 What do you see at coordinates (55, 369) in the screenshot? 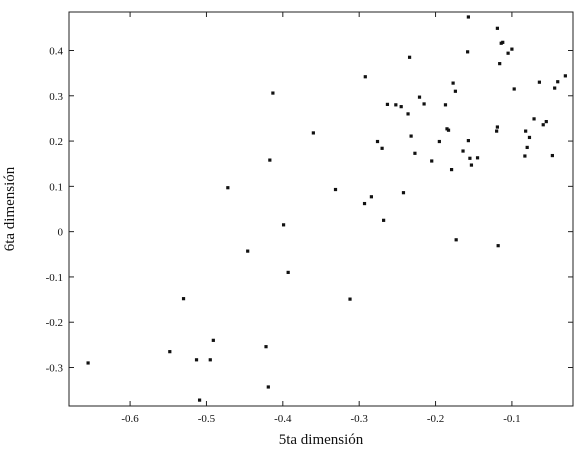
I see `y-tick-label: -0.3` at bounding box center [55, 369].